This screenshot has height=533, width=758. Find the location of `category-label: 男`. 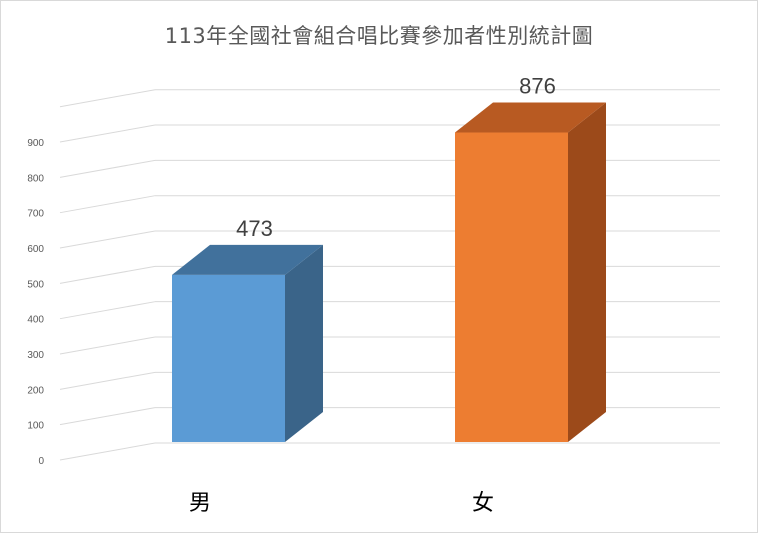

category-label: 男 is located at coordinates (200, 503).